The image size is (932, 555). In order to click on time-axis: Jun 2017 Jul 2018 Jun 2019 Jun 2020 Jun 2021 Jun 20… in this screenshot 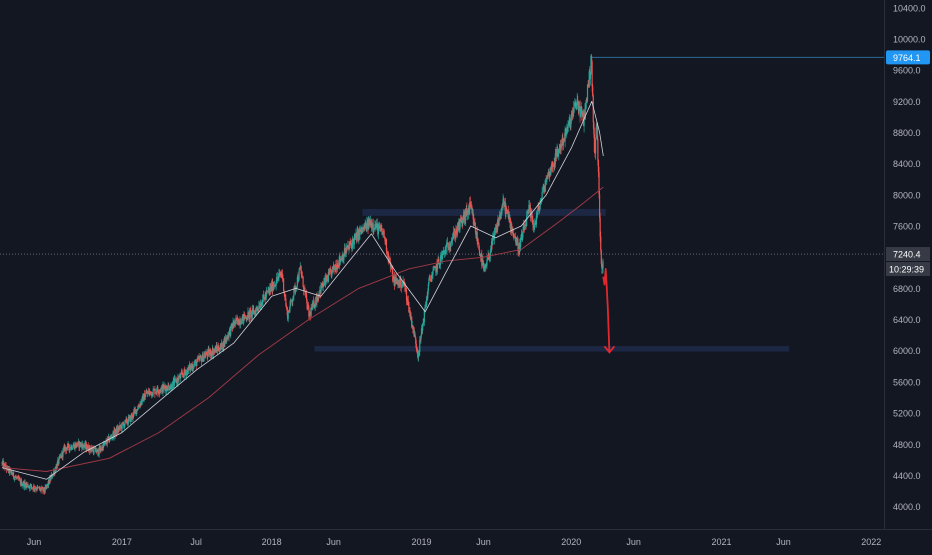, I will do `click(454, 542)`.